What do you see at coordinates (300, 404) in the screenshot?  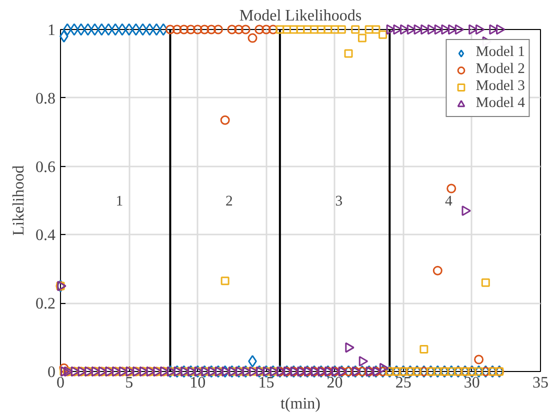 I see `x-axis-title: t(min)` at bounding box center [300, 404].